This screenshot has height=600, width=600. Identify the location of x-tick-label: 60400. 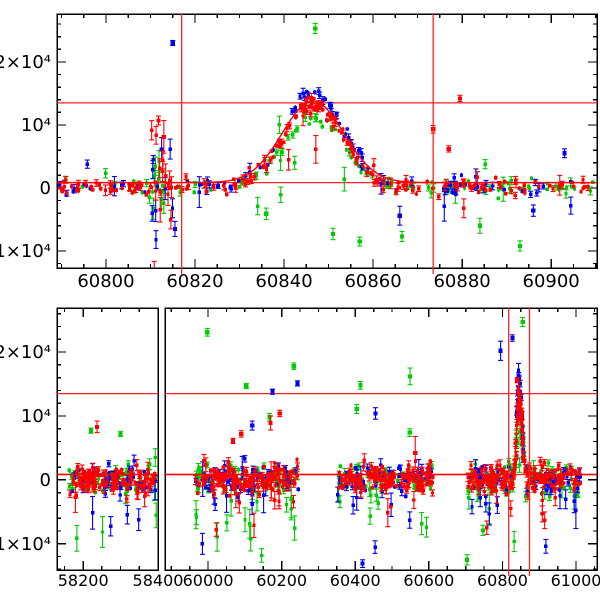
(355, 580).